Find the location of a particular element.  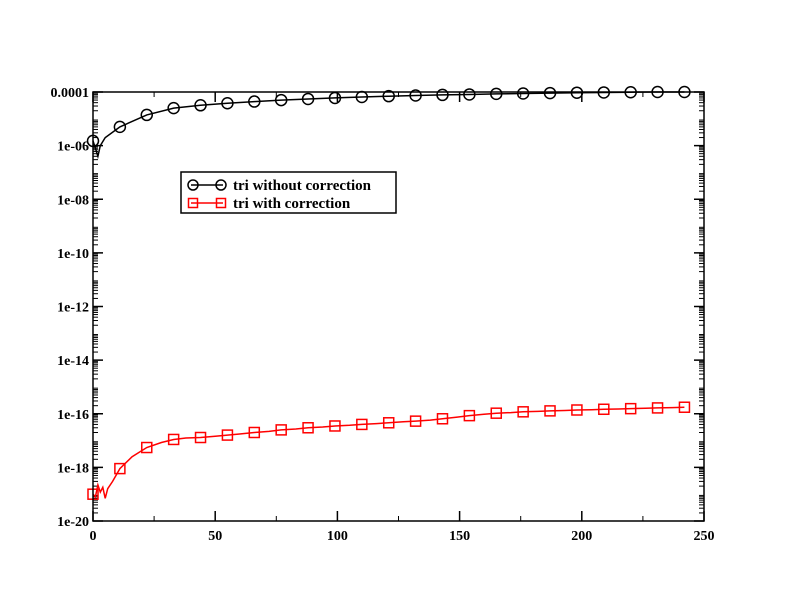

y-tick-label: 1e-12 is located at coordinates (73, 308).